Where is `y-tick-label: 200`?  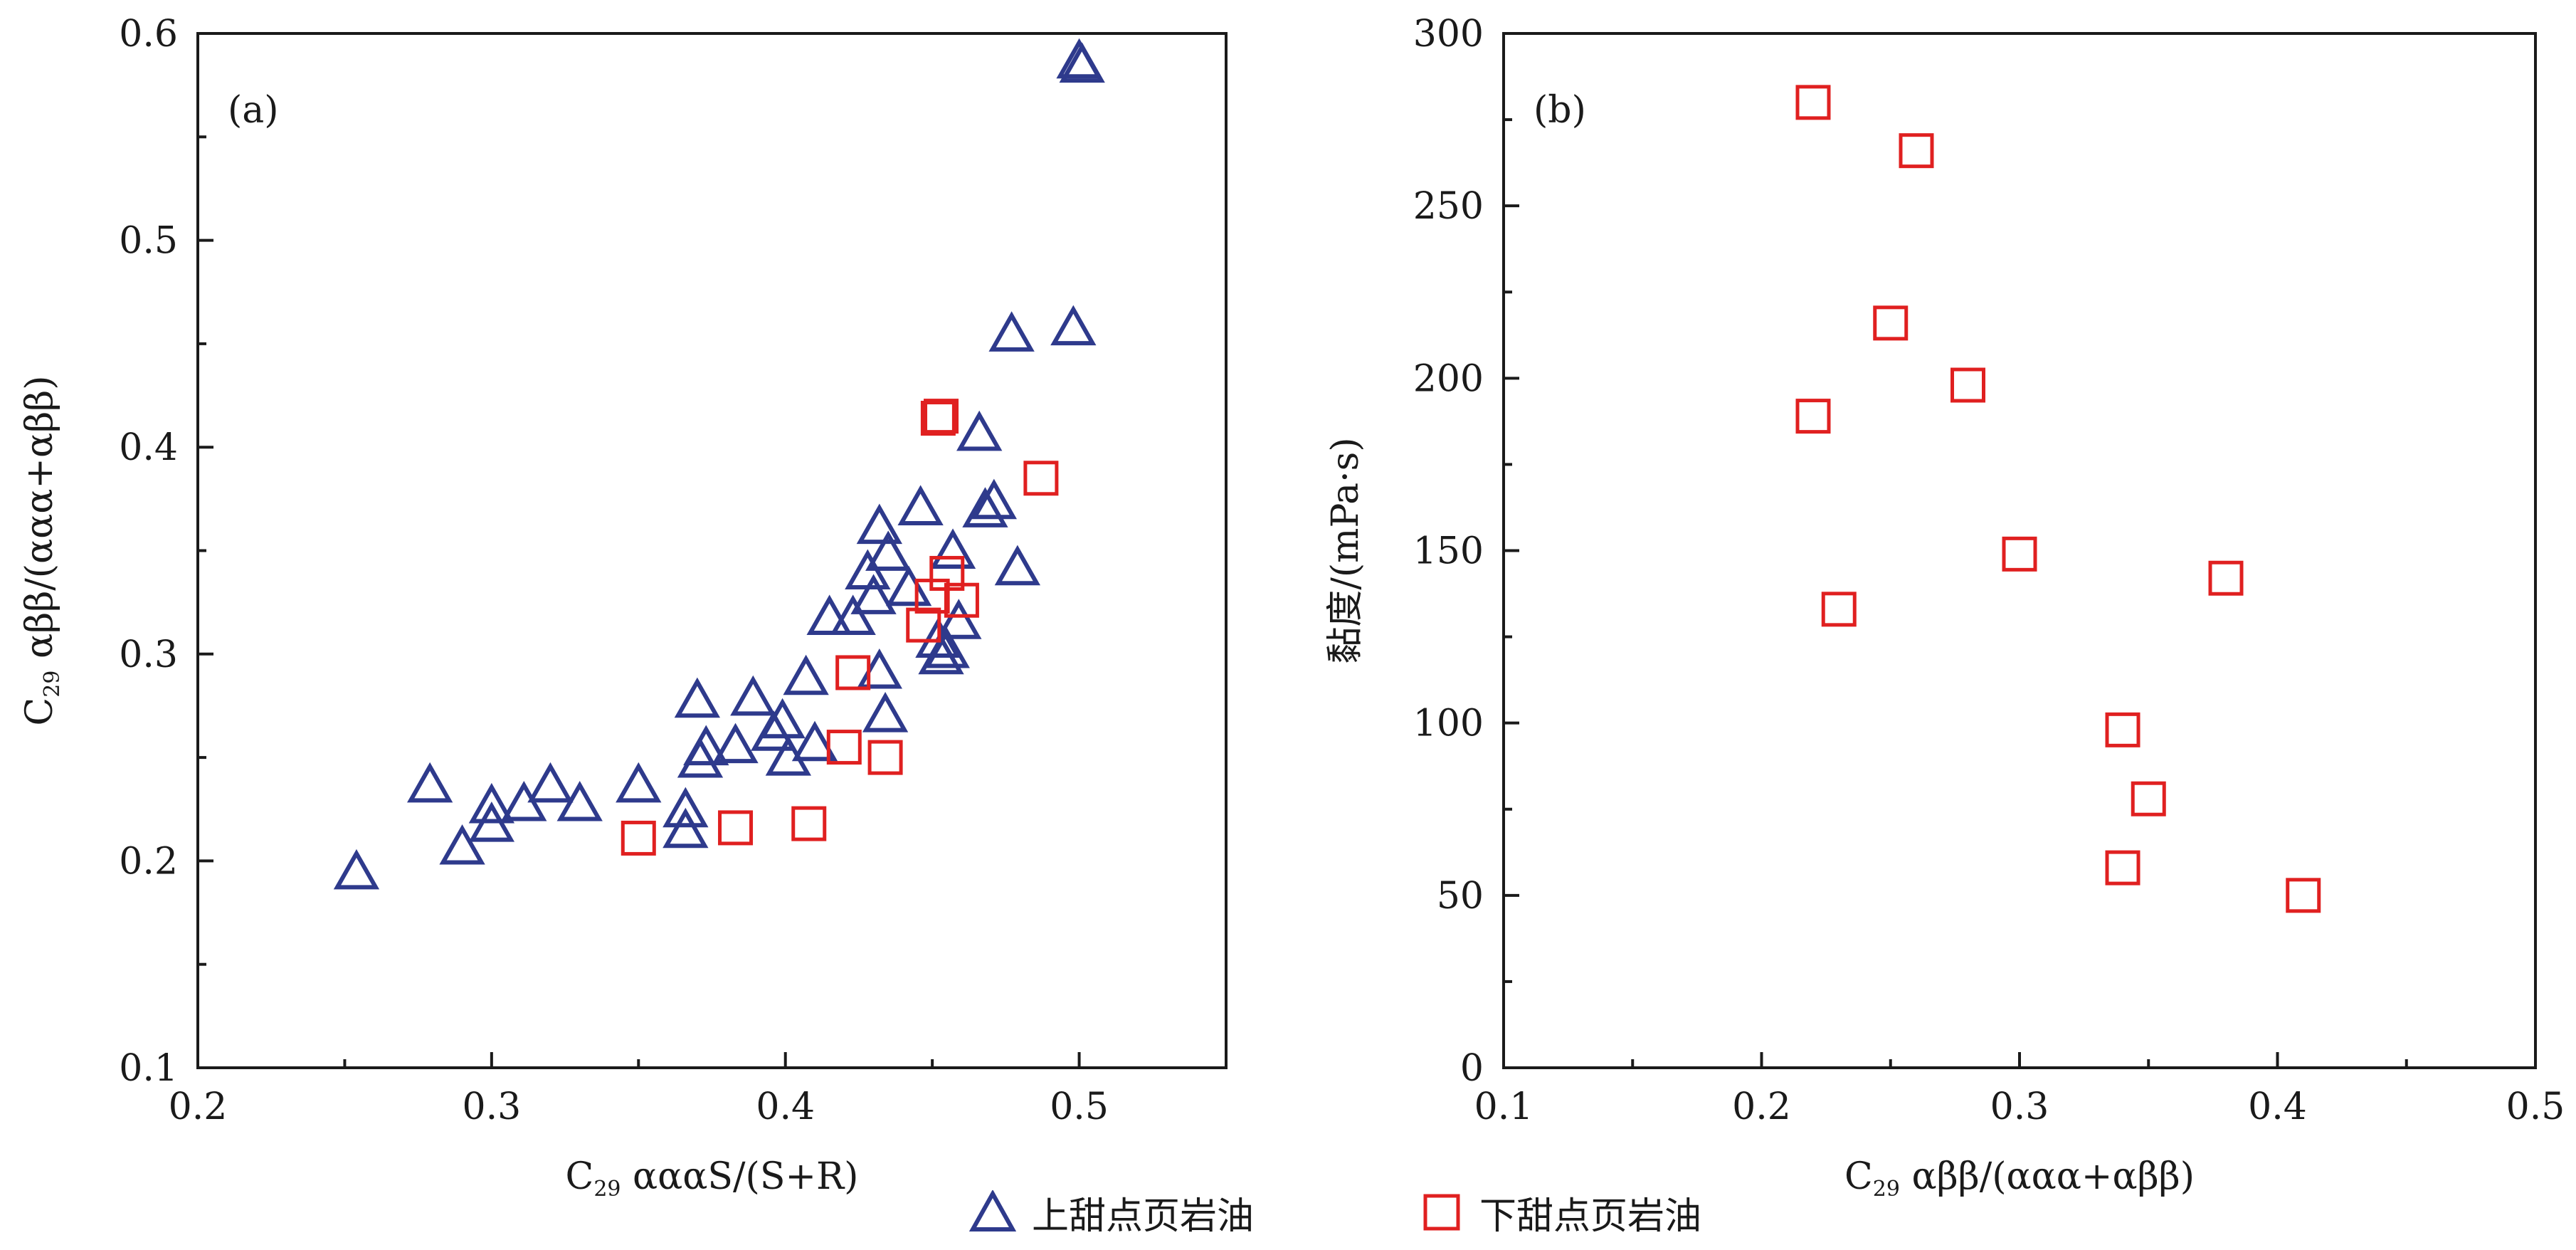
y-tick-label: 200 is located at coordinates (1448, 379).